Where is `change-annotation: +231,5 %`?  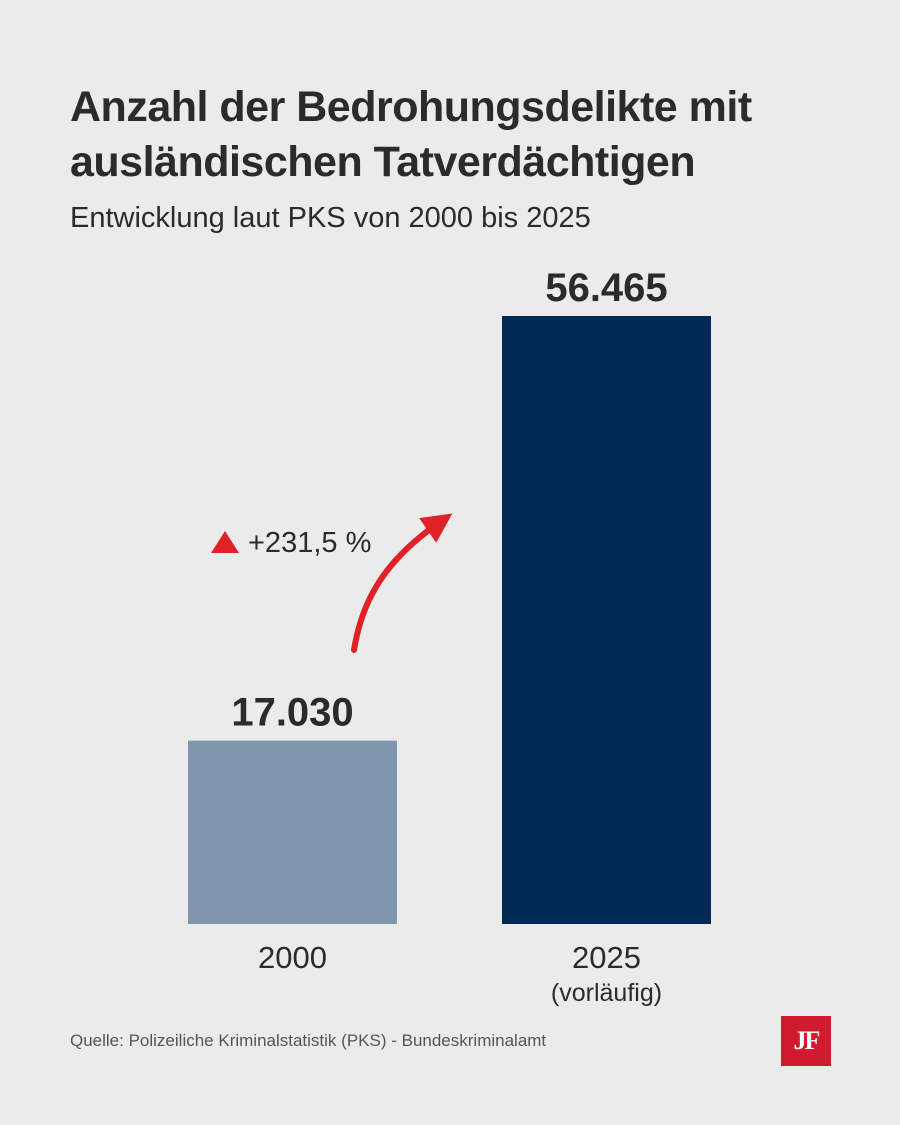 change-annotation: +231,5 % is located at coordinates (332, 583).